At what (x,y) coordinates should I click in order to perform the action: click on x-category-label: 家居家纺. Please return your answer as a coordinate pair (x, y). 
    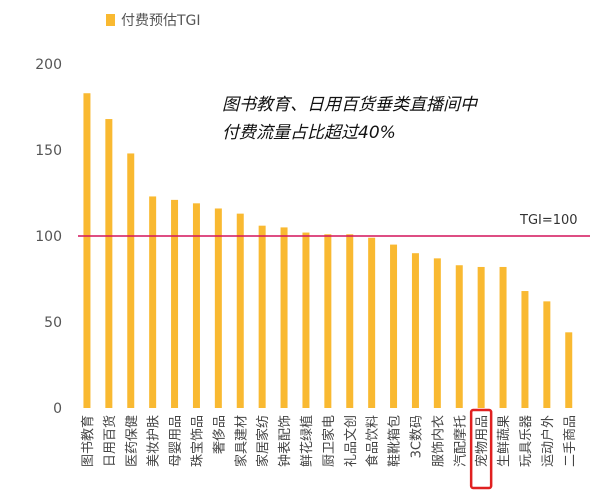
    Looking at the image, I should click on (263, 441).